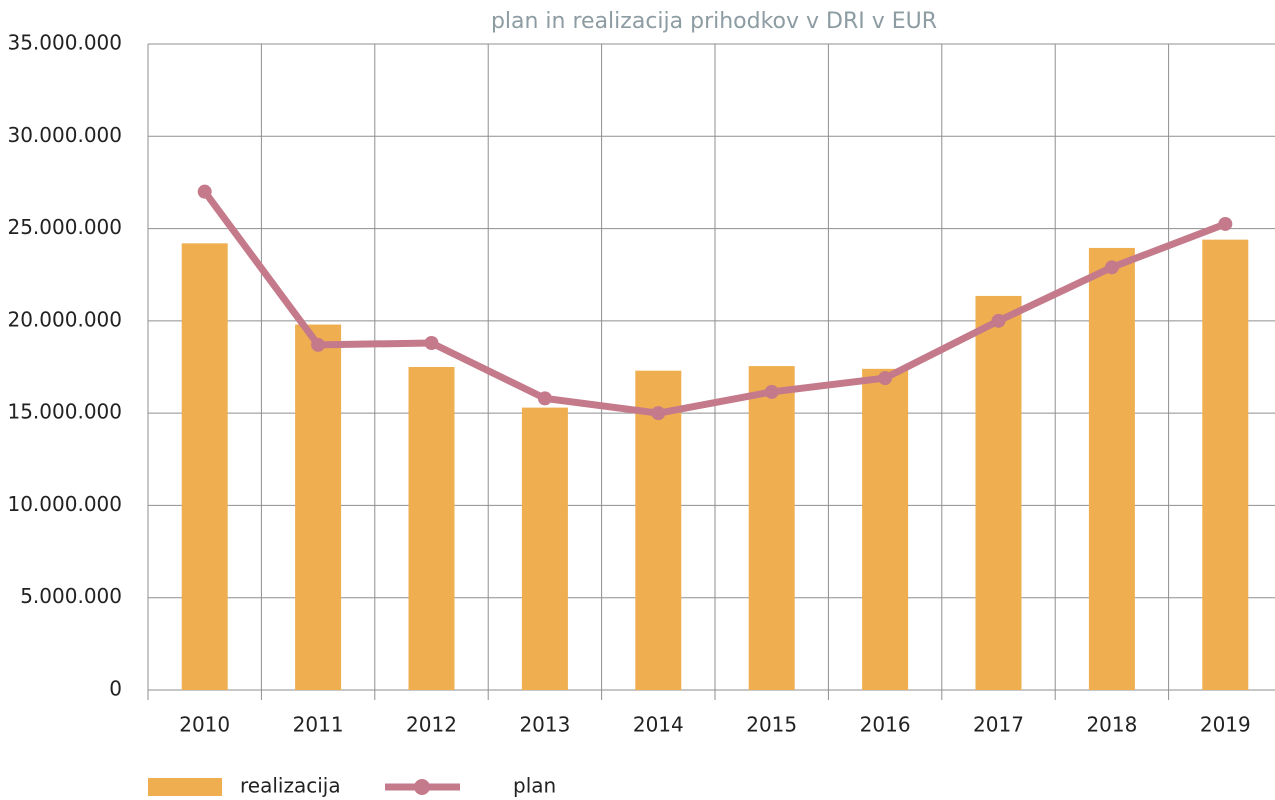 This screenshot has height=800, width=1275. Describe the element at coordinates (658, 725) in the screenshot. I see `x-tick-label: 2014` at that location.